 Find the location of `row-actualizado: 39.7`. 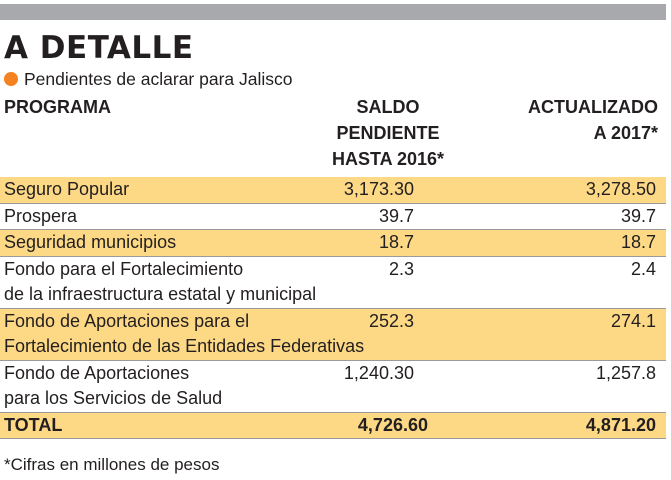

row-actualizado: 39.7 is located at coordinates (638, 215).